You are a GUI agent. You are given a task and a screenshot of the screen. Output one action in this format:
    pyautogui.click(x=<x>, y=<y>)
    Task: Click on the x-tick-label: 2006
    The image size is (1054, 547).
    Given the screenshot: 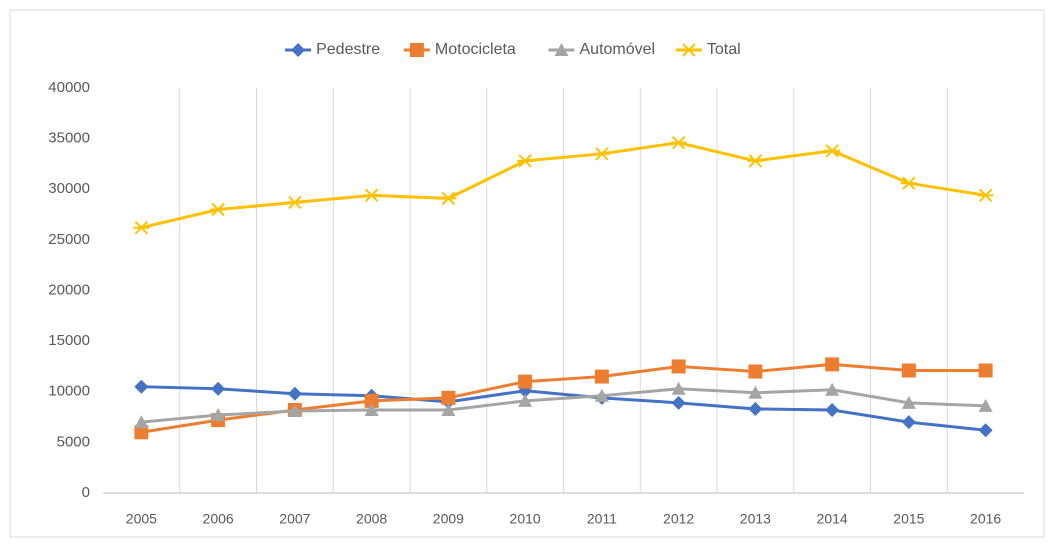 What is the action you would take?
    pyautogui.click(x=218, y=519)
    